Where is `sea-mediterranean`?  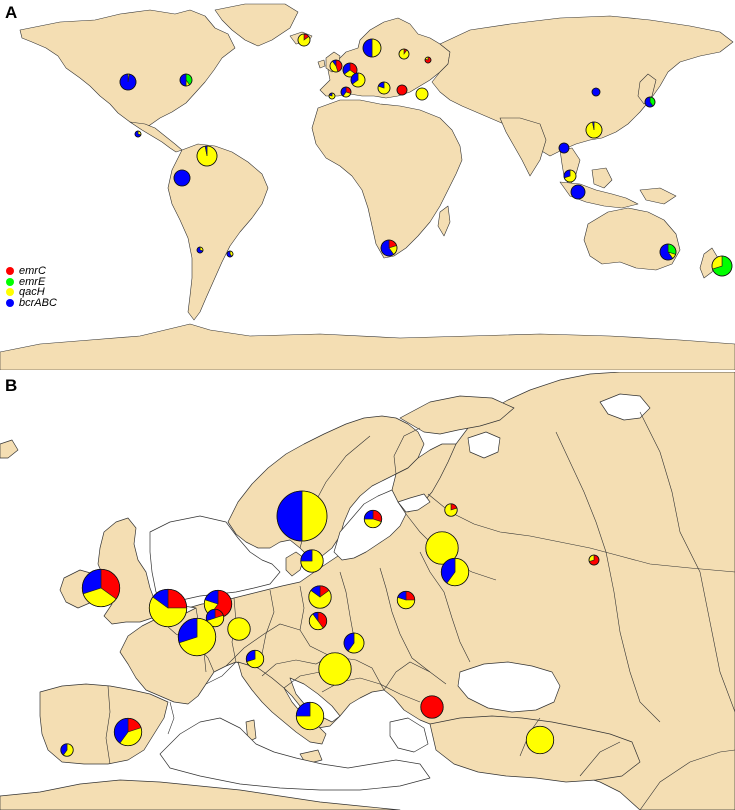 sea-mediterranean is located at coordinates (295, 754).